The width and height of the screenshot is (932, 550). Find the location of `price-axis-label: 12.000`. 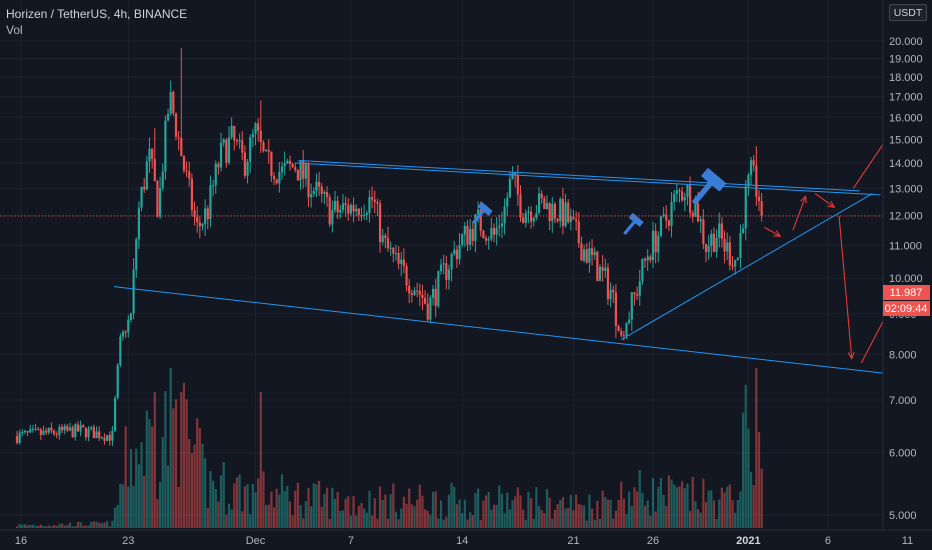

price-axis-label: 12.000 is located at coordinates (906, 217).